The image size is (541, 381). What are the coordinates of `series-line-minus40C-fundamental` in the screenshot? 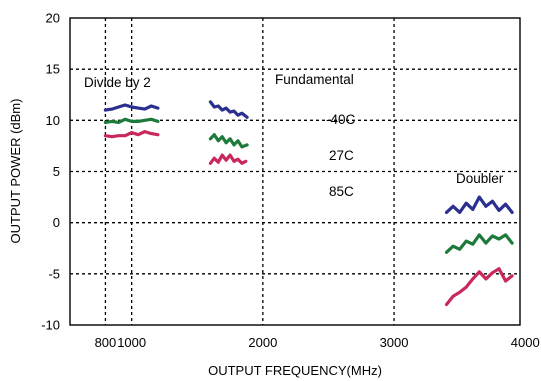 It's located at (228, 109).